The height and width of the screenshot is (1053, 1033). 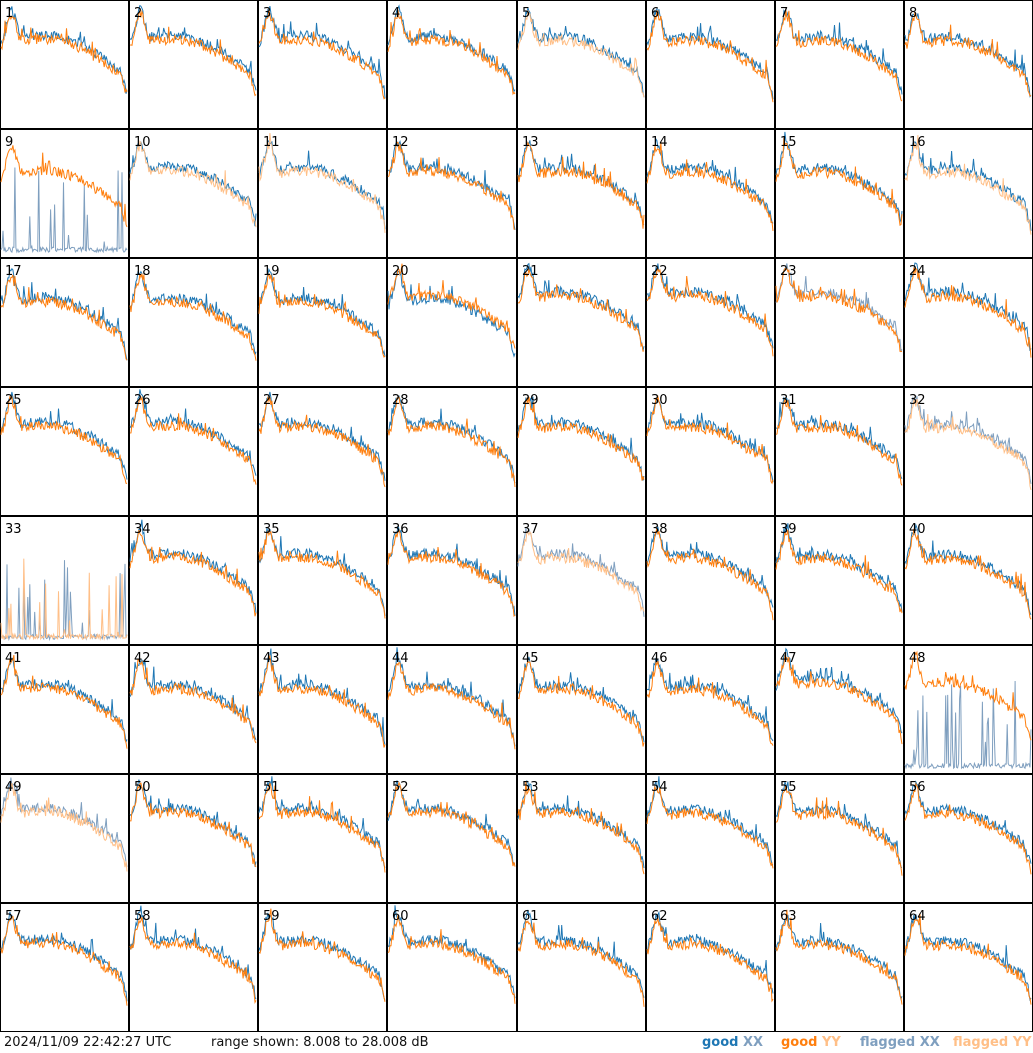 I want to click on panel-33: 33, so click(x=64, y=580).